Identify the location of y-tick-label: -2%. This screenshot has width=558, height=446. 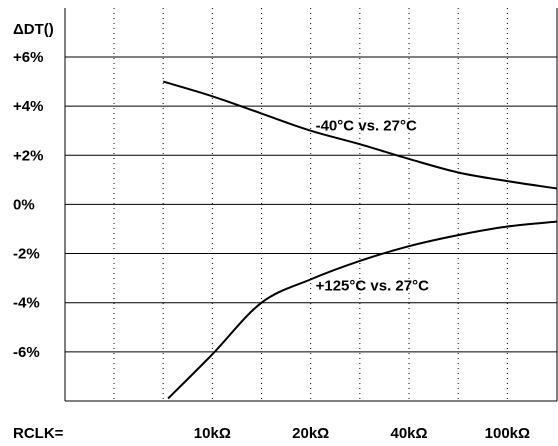
(26, 254).